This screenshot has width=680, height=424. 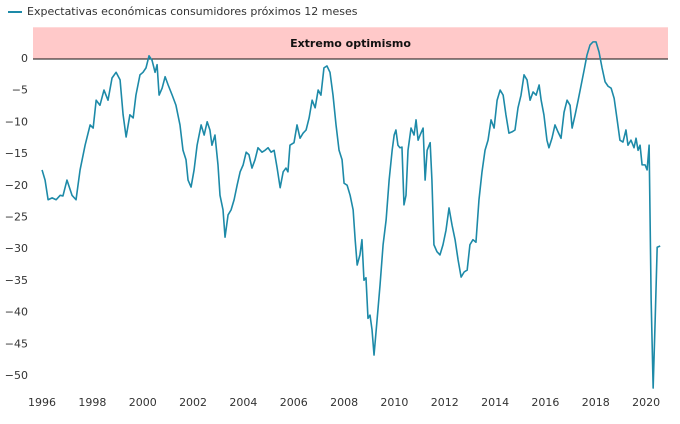 I want to click on y-tick-label: −40, so click(x=16, y=312).